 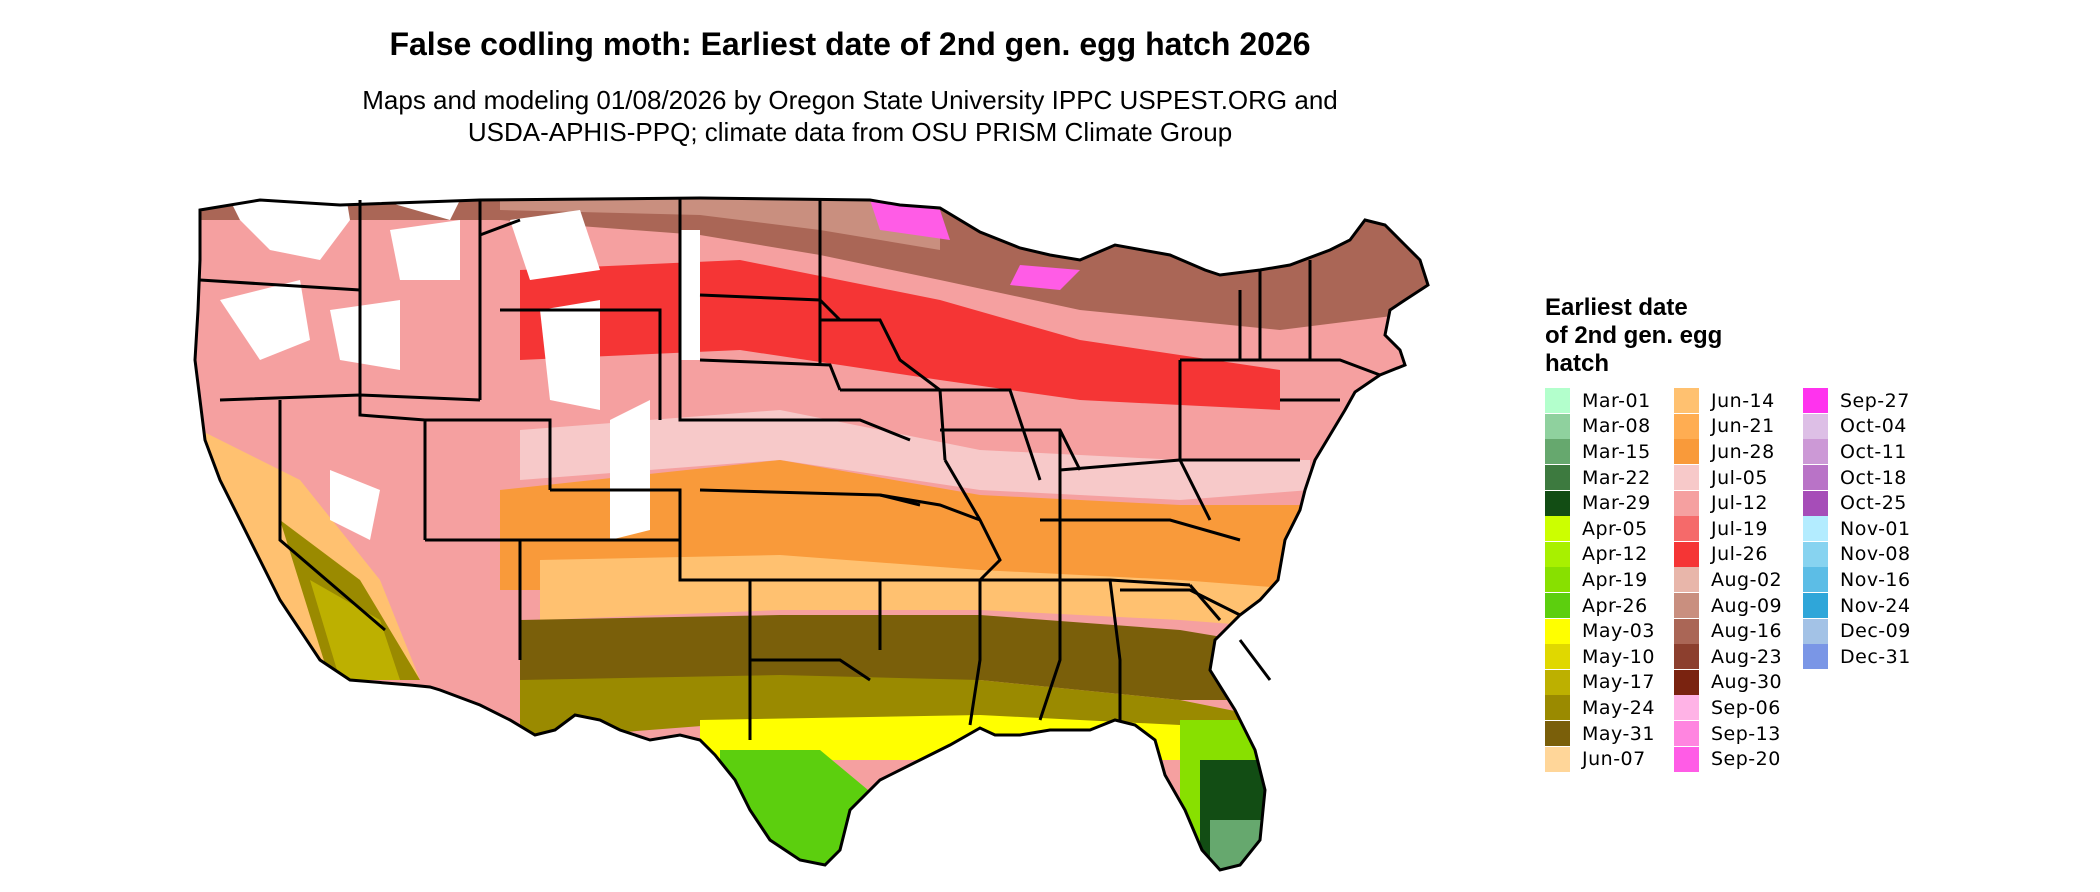 I want to click on legend-label: May-24, so click(x=1618, y=707).